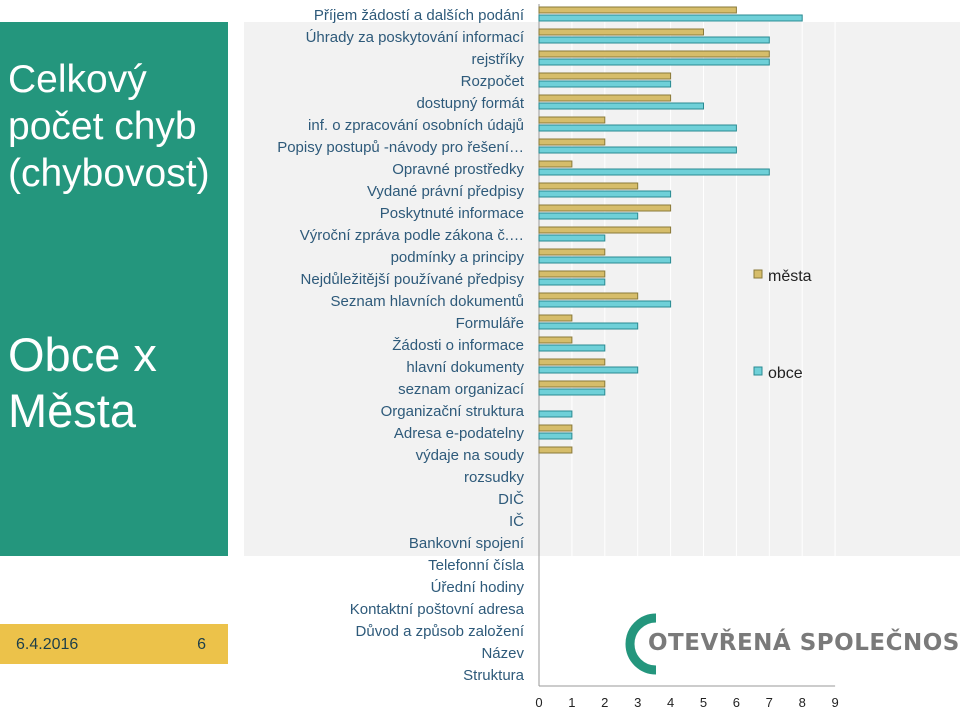 The image size is (960, 710). Describe the element at coordinates (453, 411) in the screenshot. I see `category-label: Organizační struktura` at that location.